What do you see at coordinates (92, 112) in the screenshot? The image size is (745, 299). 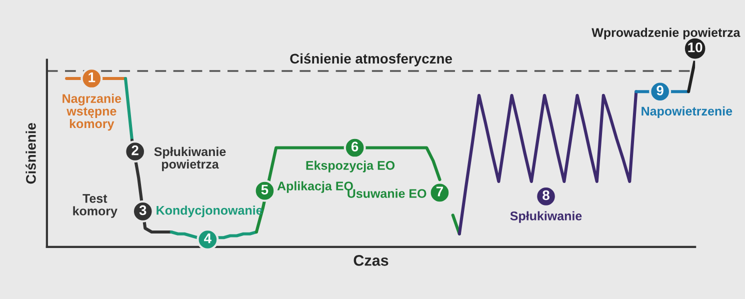 I see `annotation: Nagrzanie wstępne komory` at bounding box center [92, 112].